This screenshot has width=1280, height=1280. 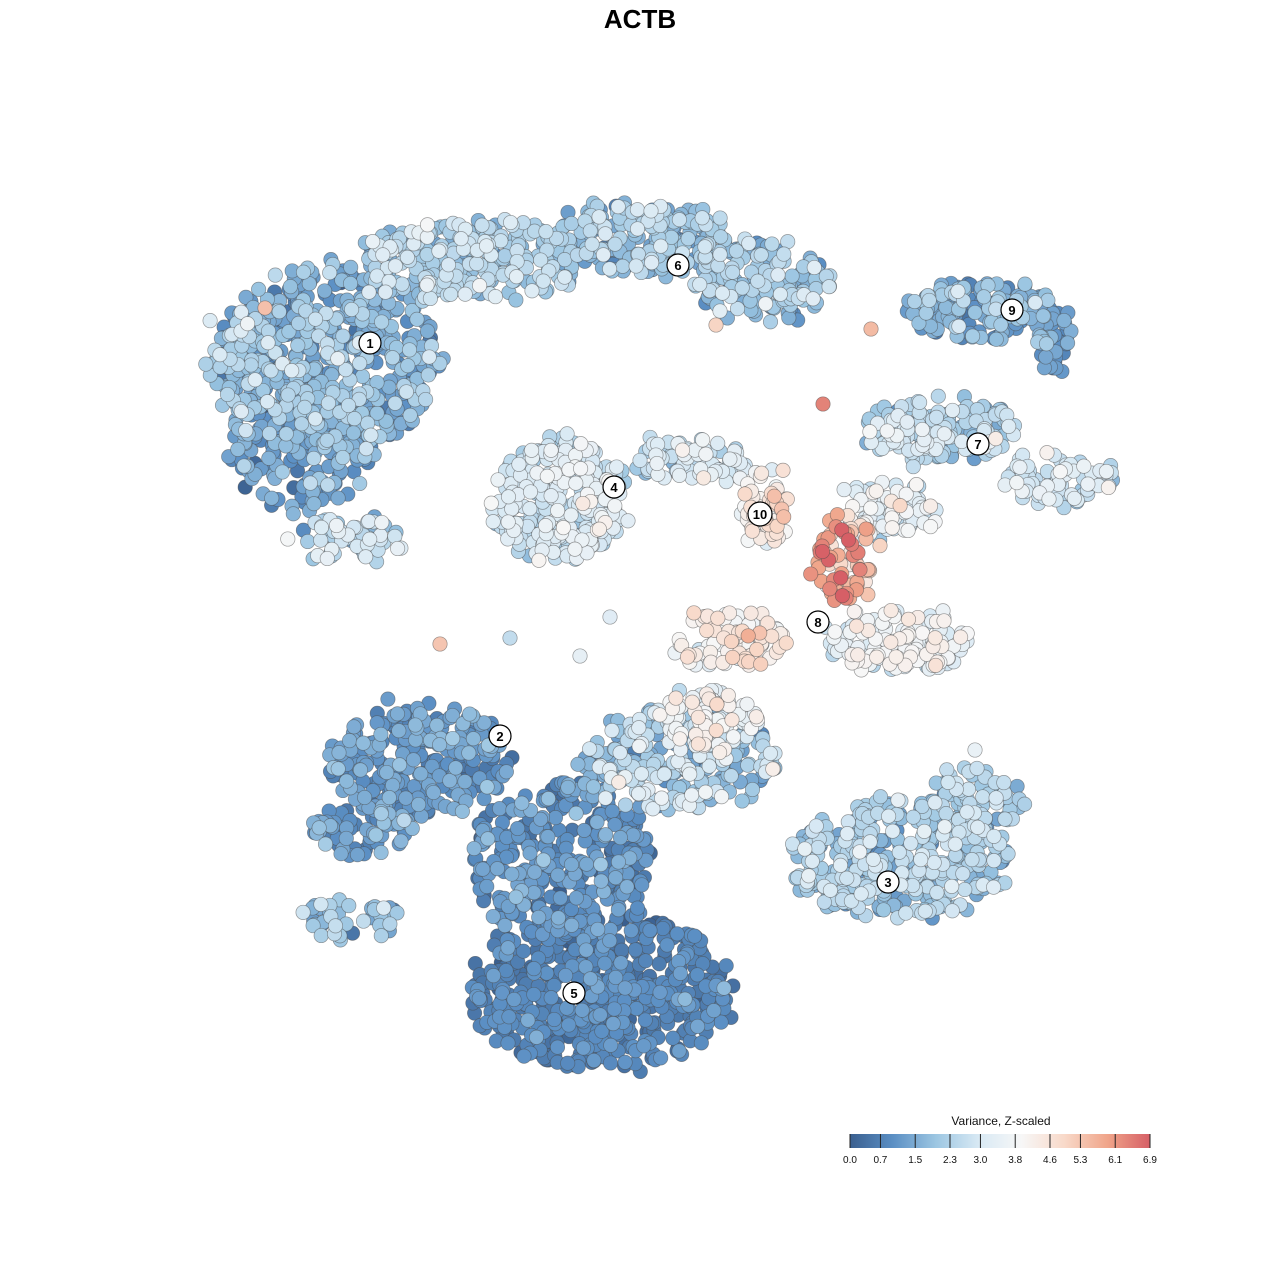 I want to click on colorbar: 0.0 0.7 1.5 2.3 3.0 3.8 4.6 5.3 6.1 6.9, so click(x=1000, y=1150).